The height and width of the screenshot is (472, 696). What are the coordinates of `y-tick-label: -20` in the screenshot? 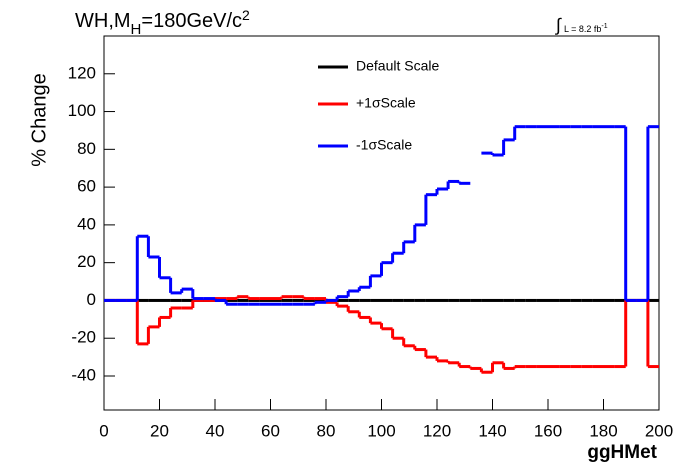 It's located at (83, 337).